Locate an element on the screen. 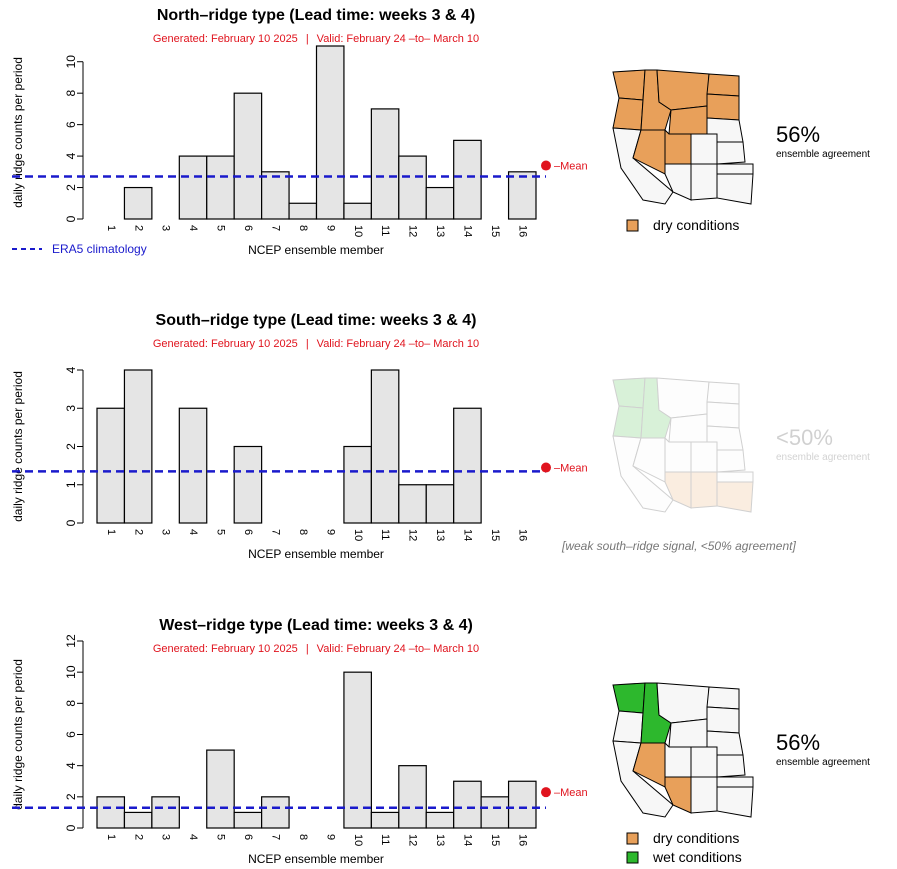 Image resolution: width=897 pixels, height=869 pixels. x-tick-label: 13 is located at coordinates (440, 535).